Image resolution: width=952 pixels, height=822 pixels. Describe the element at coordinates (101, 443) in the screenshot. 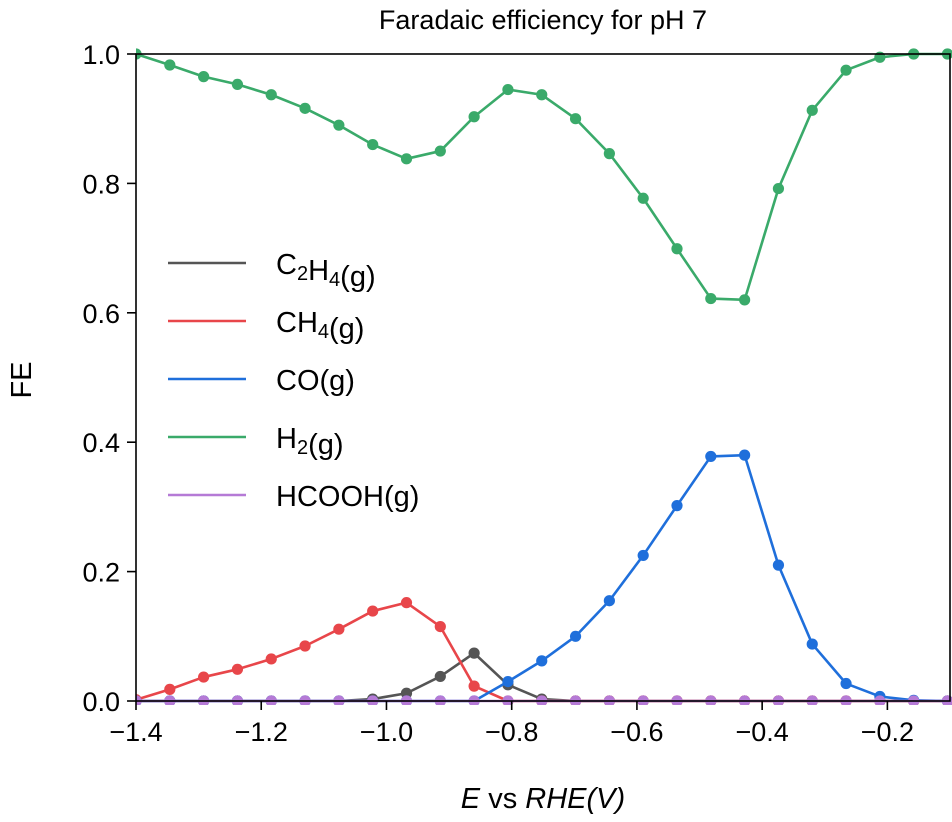

I see `y-tick-label: 0.4` at that location.